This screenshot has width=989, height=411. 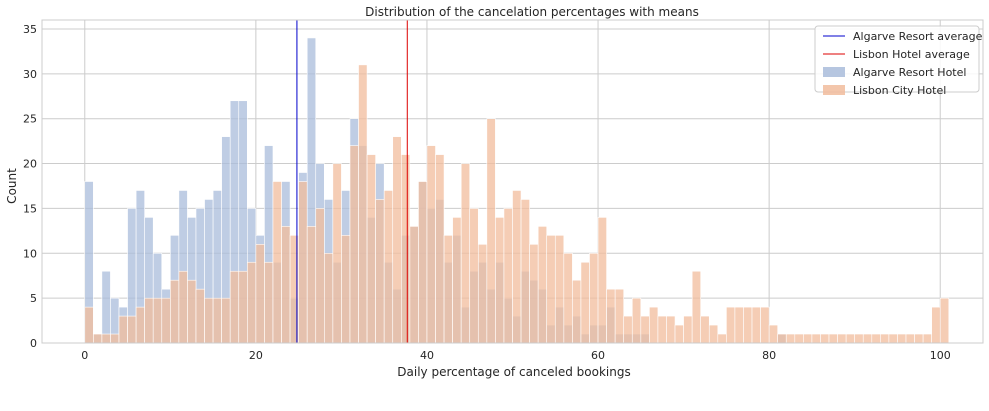 I want to click on x-axis-label: Daily percentage of canceled bookings, so click(x=513, y=372).